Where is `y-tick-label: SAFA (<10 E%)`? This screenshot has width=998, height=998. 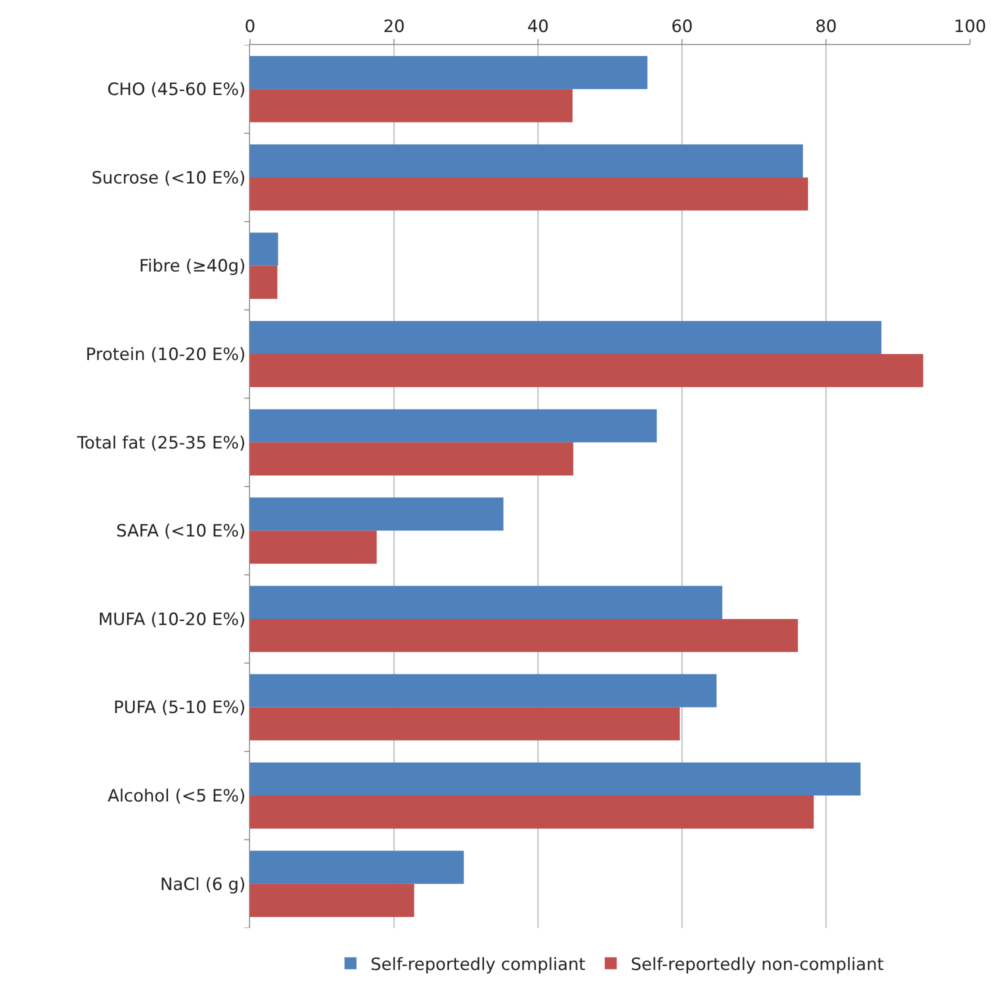
y-tick-label: SAFA (<10 E%) is located at coordinates (181, 532).